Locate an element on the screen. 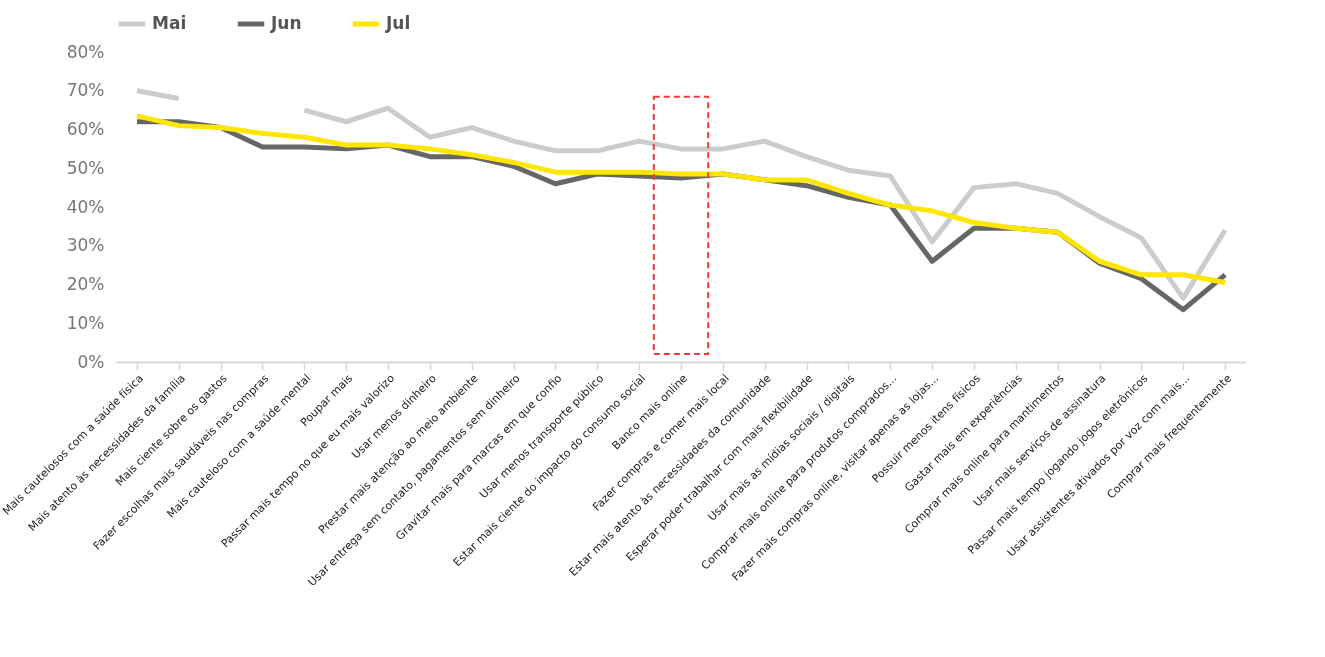  legend-label: Jul is located at coordinates (398, 23).